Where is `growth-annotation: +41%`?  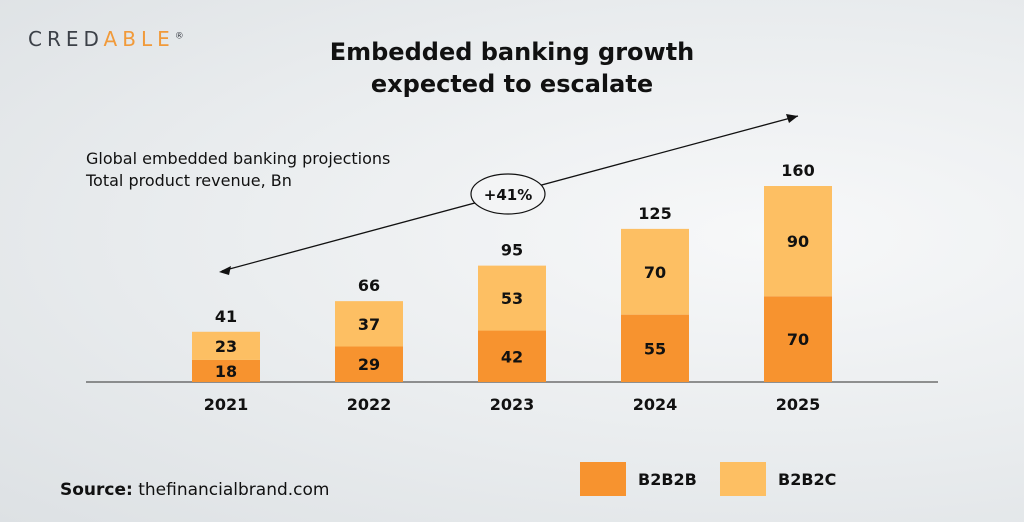 growth-annotation: +41% is located at coordinates (508, 195).